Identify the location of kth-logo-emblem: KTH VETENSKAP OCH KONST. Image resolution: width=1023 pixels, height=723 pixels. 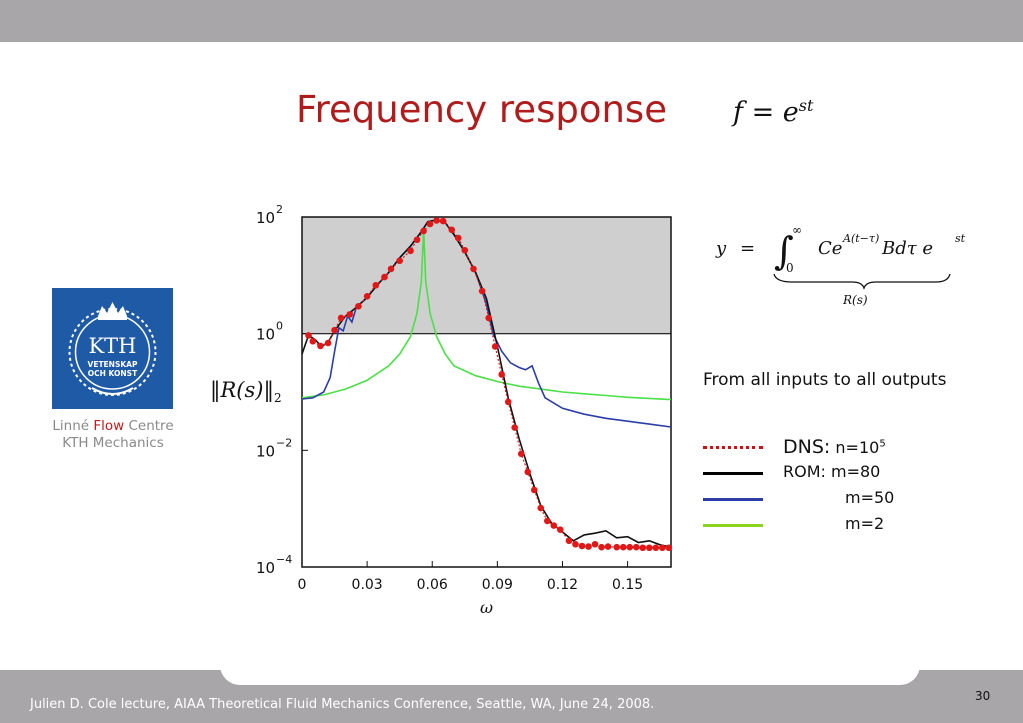
(112, 348).